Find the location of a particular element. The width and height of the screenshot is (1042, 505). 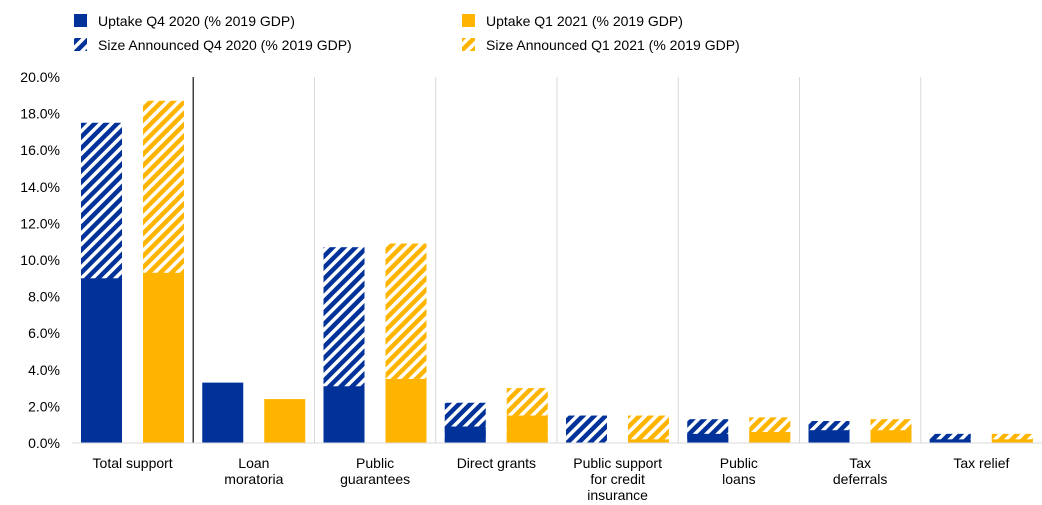

y-tick-label: 14.0% is located at coordinates (40, 187).